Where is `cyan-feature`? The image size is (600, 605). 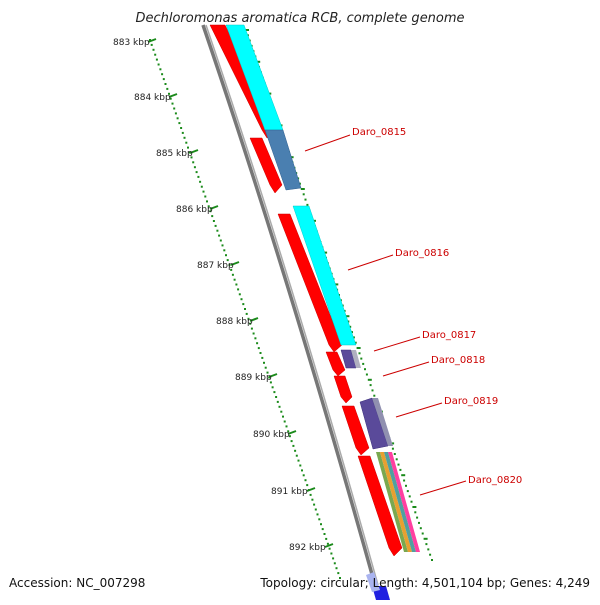
cyan-feature is located at coordinates (324, 275).